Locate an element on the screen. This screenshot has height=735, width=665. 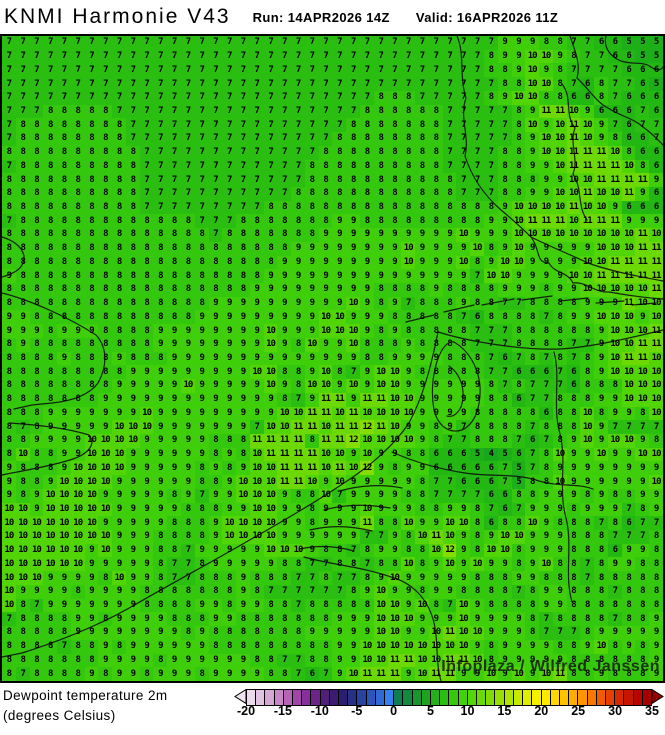
river-rhine is located at coordinates (492, 470).